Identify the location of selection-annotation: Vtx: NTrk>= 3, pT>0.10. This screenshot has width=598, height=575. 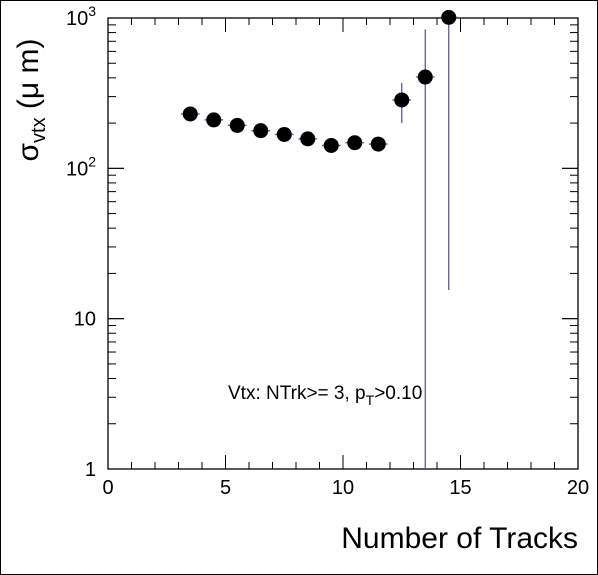
(325, 395).